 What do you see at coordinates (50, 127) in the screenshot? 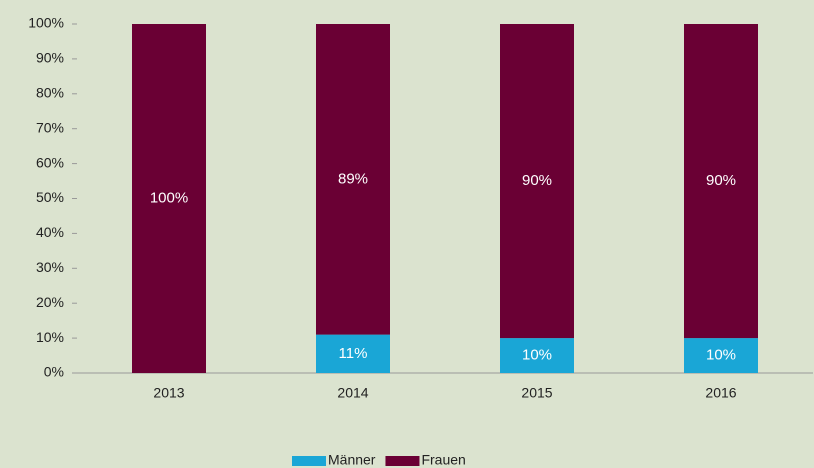
I see `y-tick-label: 70%` at bounding box center [50, 127].